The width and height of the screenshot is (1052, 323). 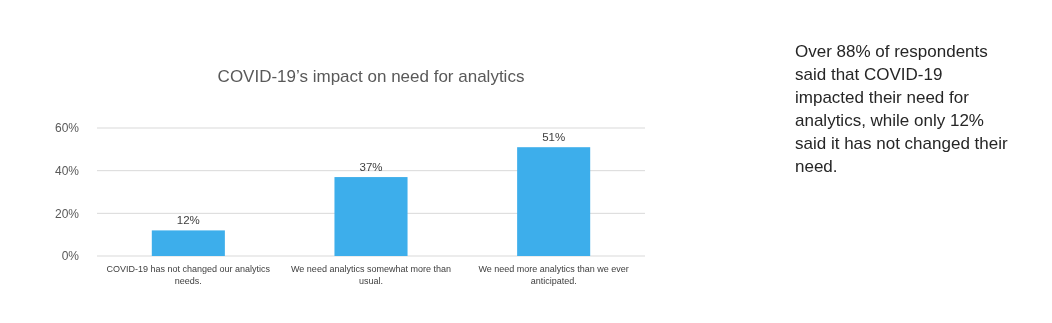 I want to click on y-tick-label: 20%, so click(x=67, y=213).